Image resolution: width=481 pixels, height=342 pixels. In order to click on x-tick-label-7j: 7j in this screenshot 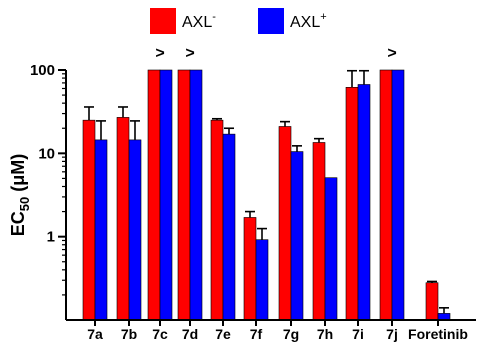, I will do `click(392, 334)`.